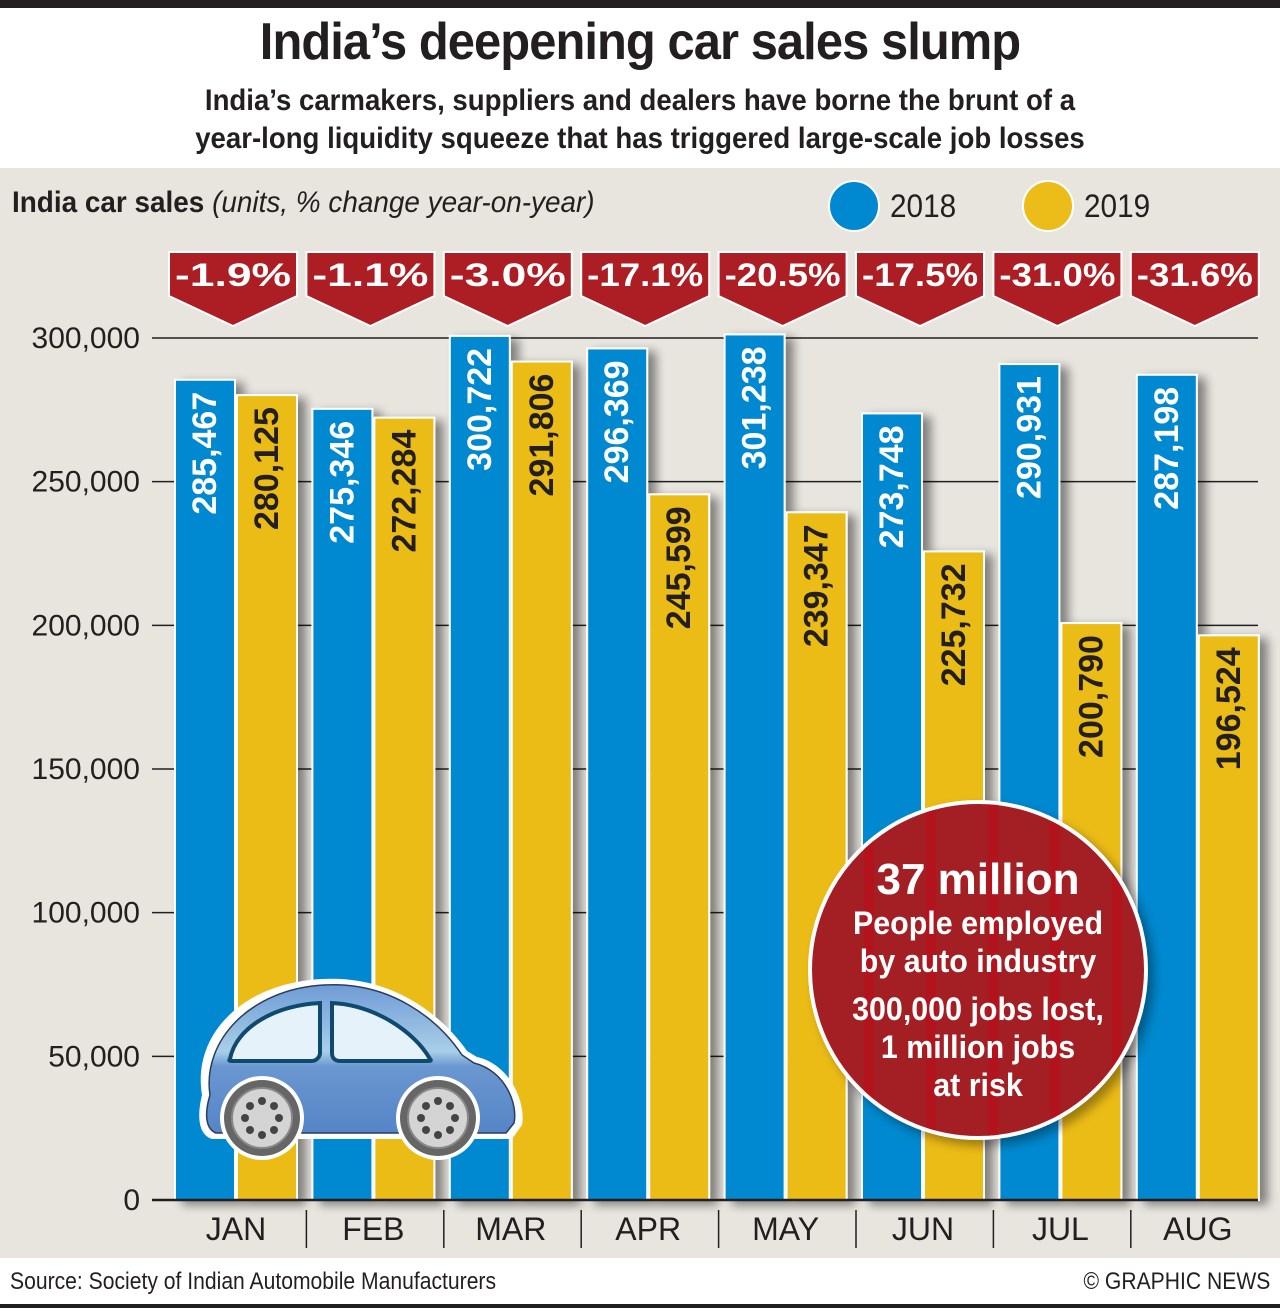 The height and width of the screenshot is (1312, 1280). Describe the element at coordinates (438, 1118) in the screenshot. I see `front-wheel` at that location.